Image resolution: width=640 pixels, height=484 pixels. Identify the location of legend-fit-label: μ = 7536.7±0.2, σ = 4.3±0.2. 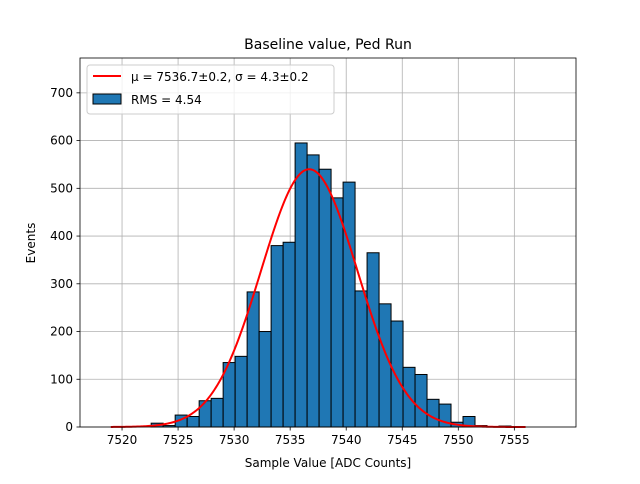
(220, 77).